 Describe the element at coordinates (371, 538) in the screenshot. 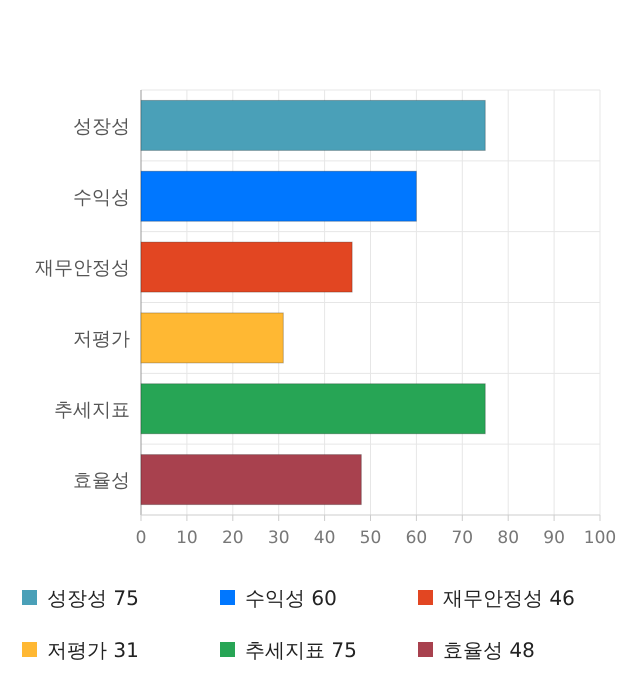

I see `x-tick-label: 50` at that location.